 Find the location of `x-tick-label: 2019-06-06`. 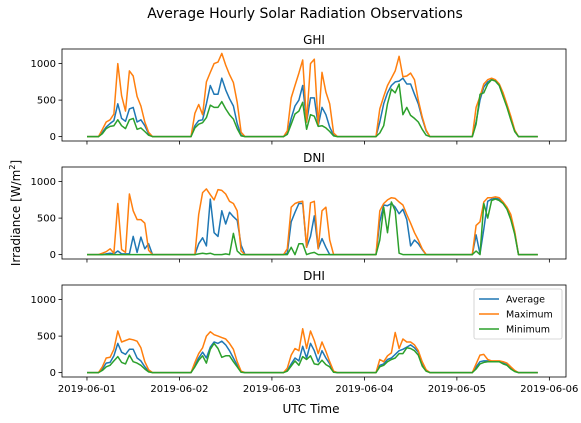

x-tick-label: 2019-06-06 is located at coordinates (549, 389).